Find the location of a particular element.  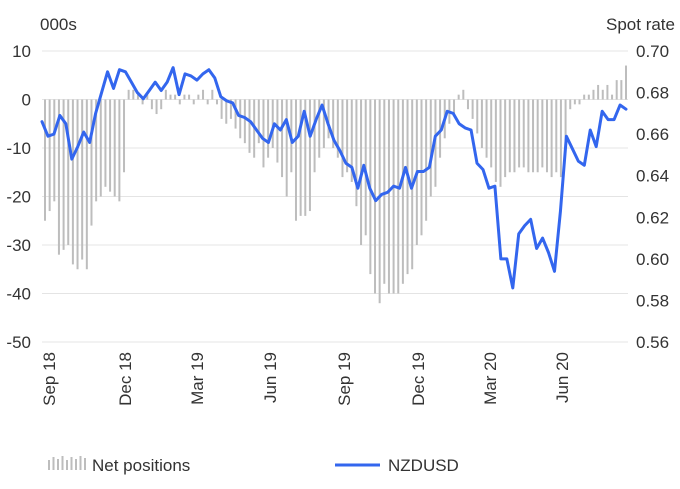

x-tick-label: Jun 20 is located at coordinates (562, 377).